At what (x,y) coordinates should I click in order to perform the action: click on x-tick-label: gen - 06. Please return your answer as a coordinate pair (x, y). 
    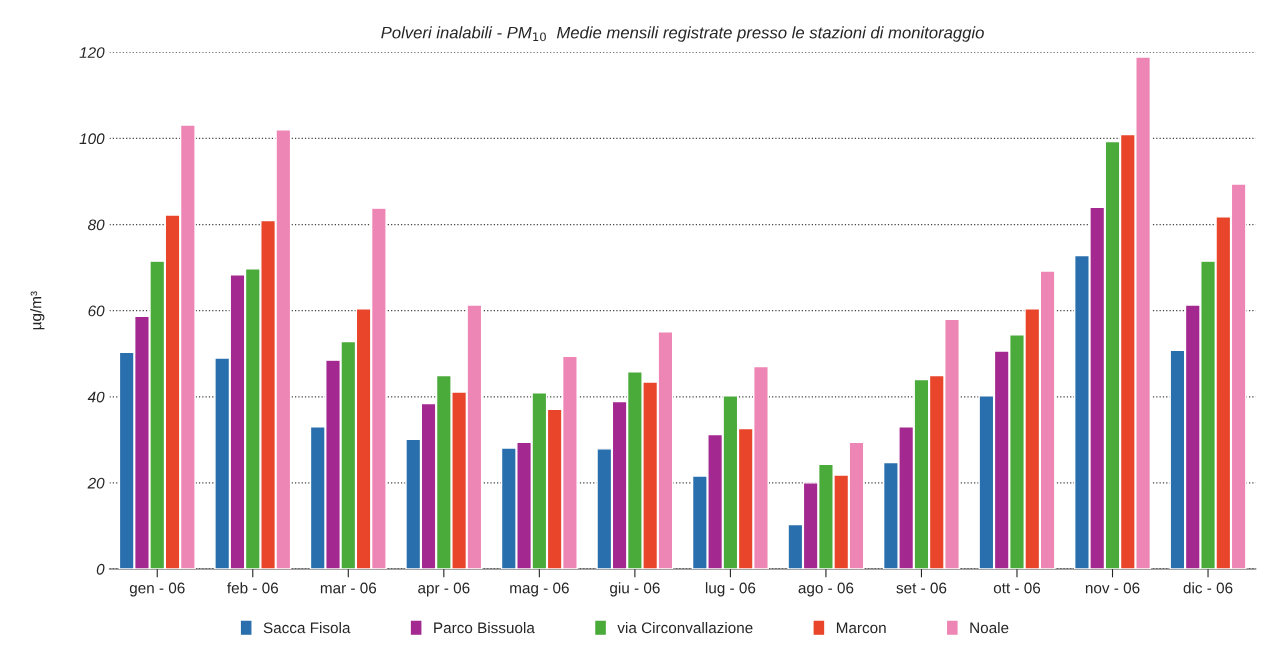
    Looking at the image, I should click on (157, 589).